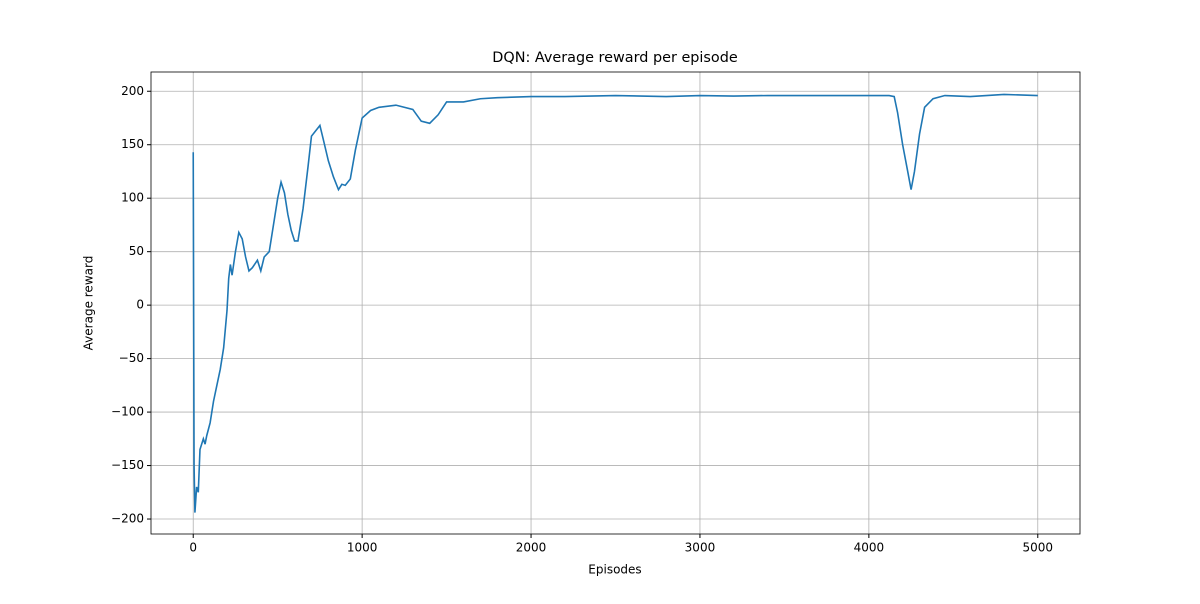 The image size is (1200, 604). What do you see at coordinates (614, 570) in the screenshot?
I see `x-axis-label: Episodes` at bounding box center [614, 570].